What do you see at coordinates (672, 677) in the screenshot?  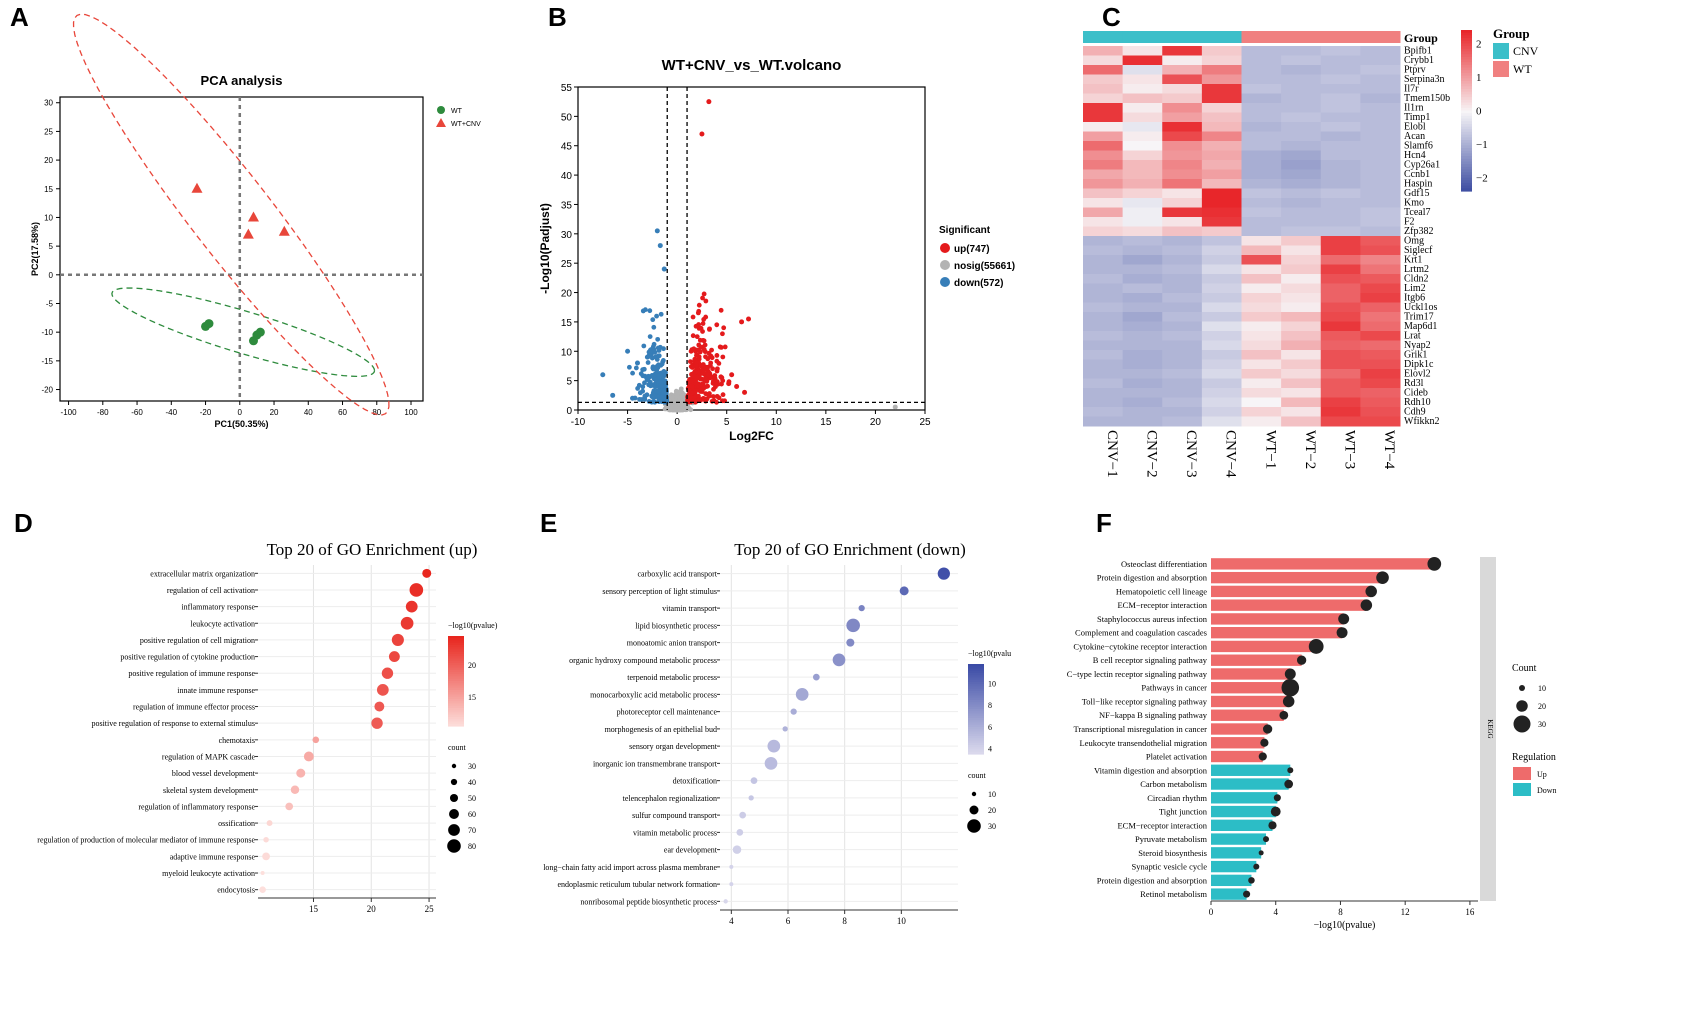 I see `term-label: terpenoid metabolic process` at bounding box center [672, 677].